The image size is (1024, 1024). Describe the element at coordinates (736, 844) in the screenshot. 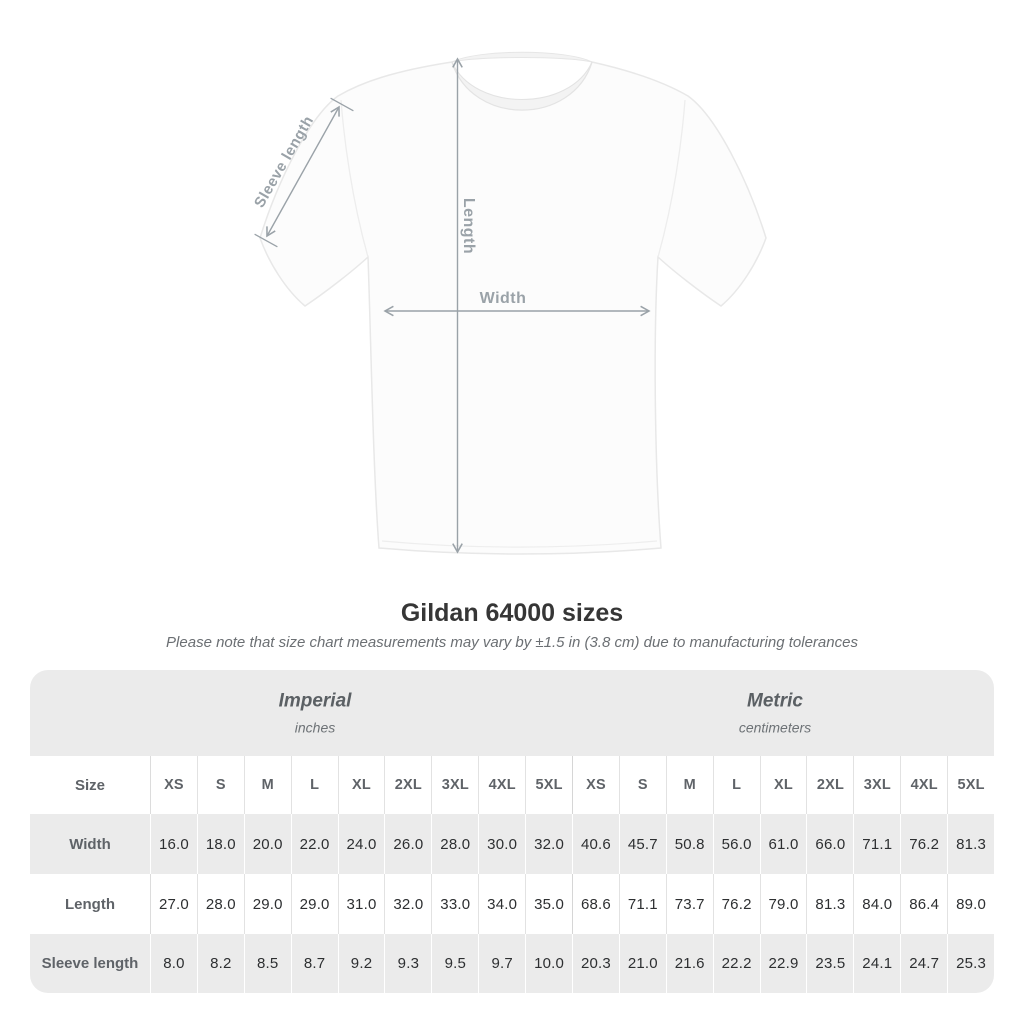

I see `value-cell: 56.0` at that location.